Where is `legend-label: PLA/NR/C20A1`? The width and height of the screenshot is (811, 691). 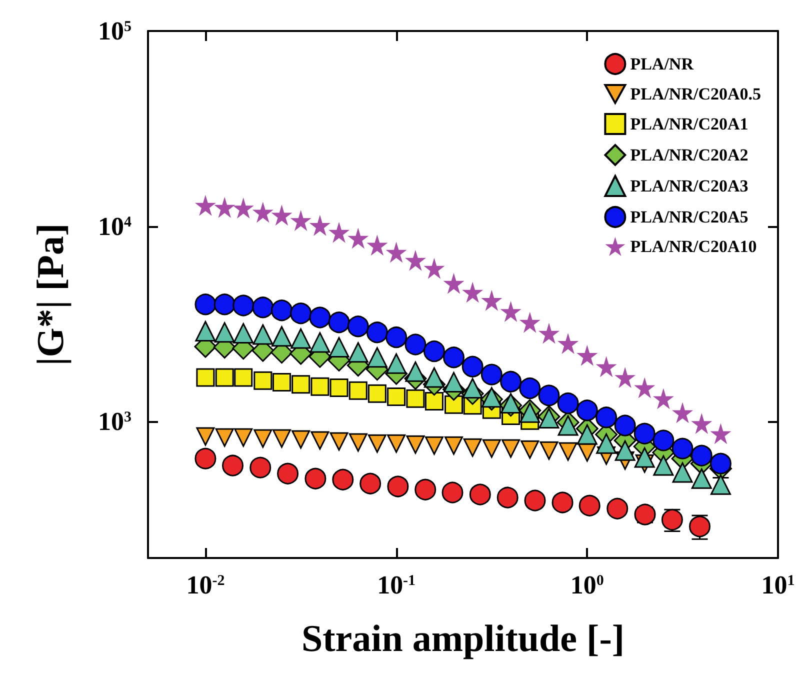
legend-label: PLA/NR/C20A1 is located at coordinates (689, 124).